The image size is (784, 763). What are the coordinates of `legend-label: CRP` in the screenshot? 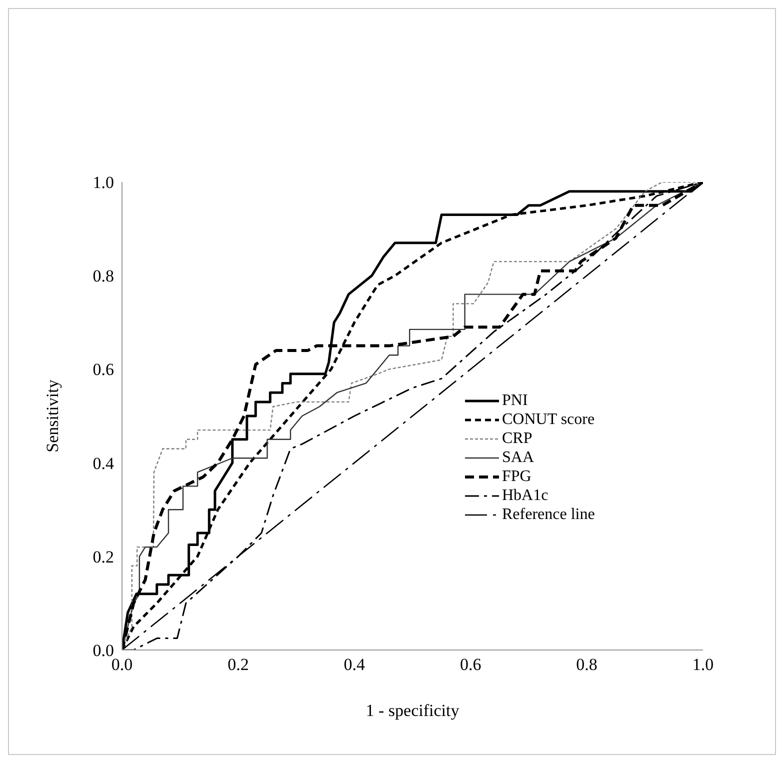 It's located at (517, 438).